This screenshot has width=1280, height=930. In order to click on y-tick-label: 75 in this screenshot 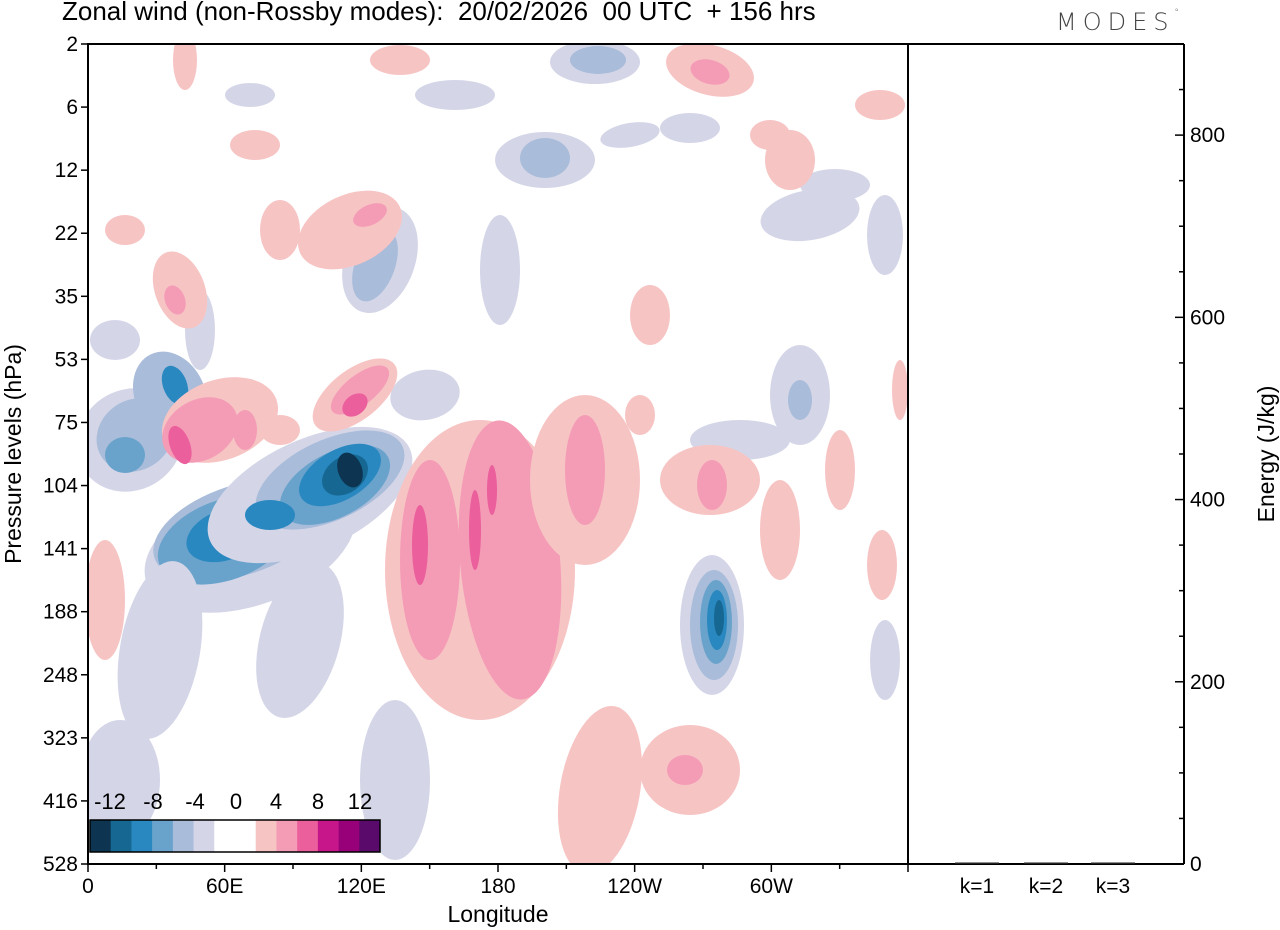, I will do `click(66, 422)`.